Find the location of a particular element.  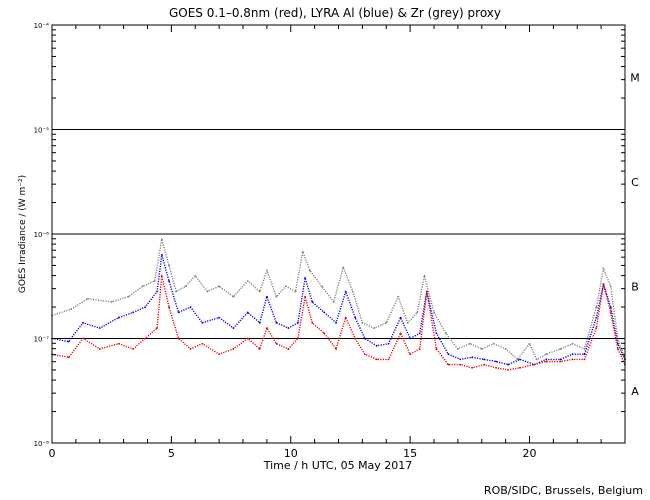

y-tick-label: 10⁻⁷ is located at coordinates (42, 340).